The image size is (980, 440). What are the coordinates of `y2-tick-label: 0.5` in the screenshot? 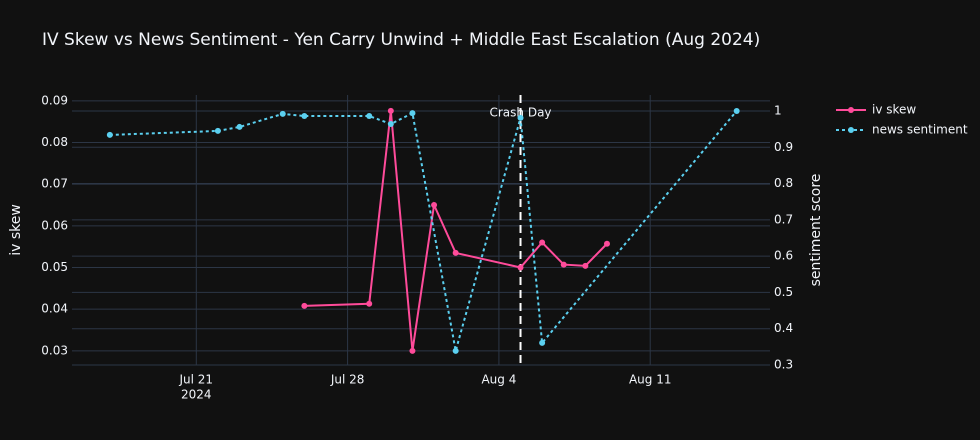 It's located at (783, 292).